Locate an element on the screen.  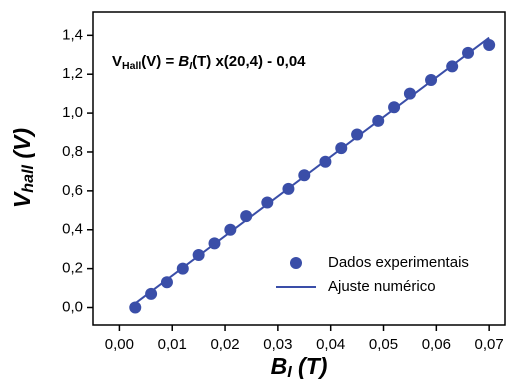
annotation: VHall(V) = BI(T) x(20,4) - 0,04 is located at coordinates (209, 62).